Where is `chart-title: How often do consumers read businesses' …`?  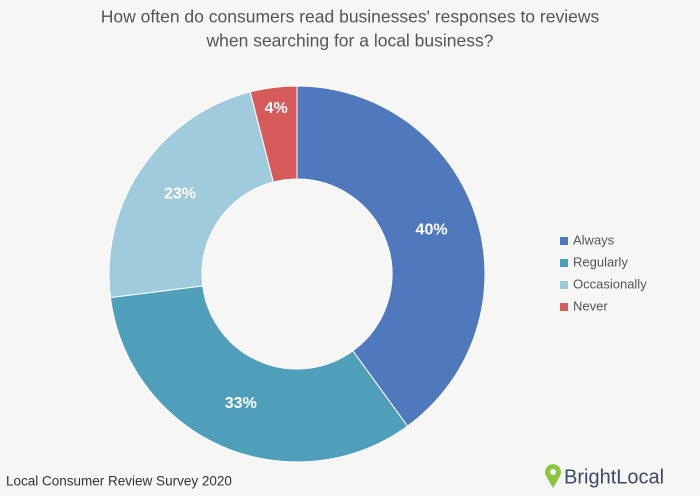
chart-title: How often do consumers read businesses' … is located at coordinates (350, 17).